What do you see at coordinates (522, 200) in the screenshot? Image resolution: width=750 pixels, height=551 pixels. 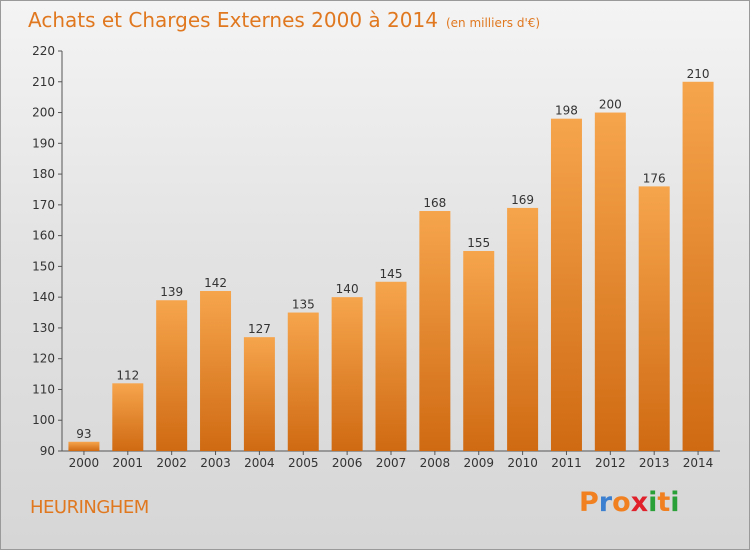 I see `data-label: 169` at bounding box center [522, 200].